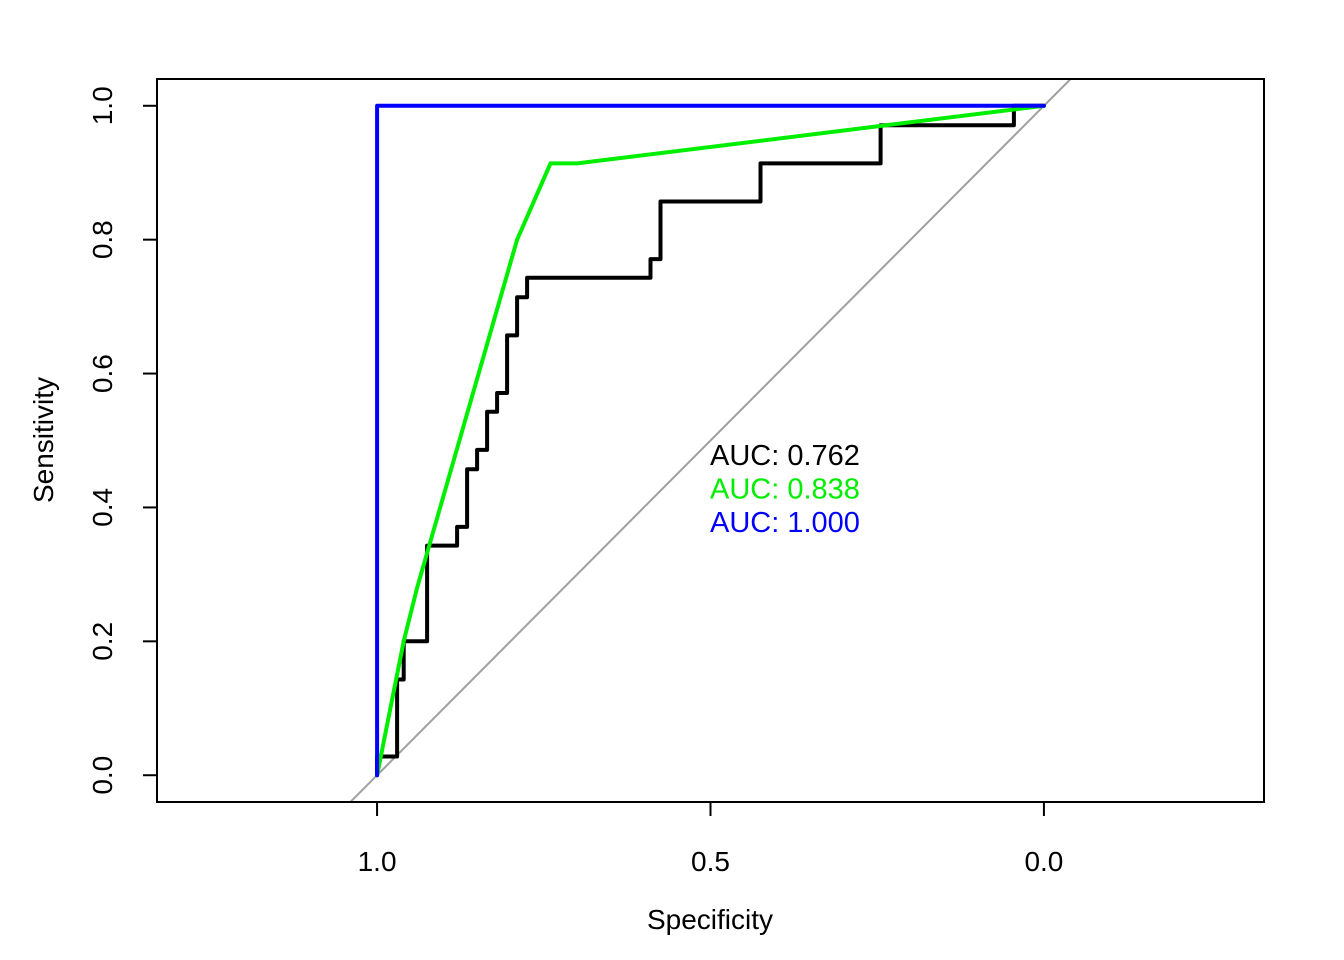 The height and width of the screenshot is (960, 1344). I want to click on auc-label-2: AUC: 0.838, so click(785, 490).